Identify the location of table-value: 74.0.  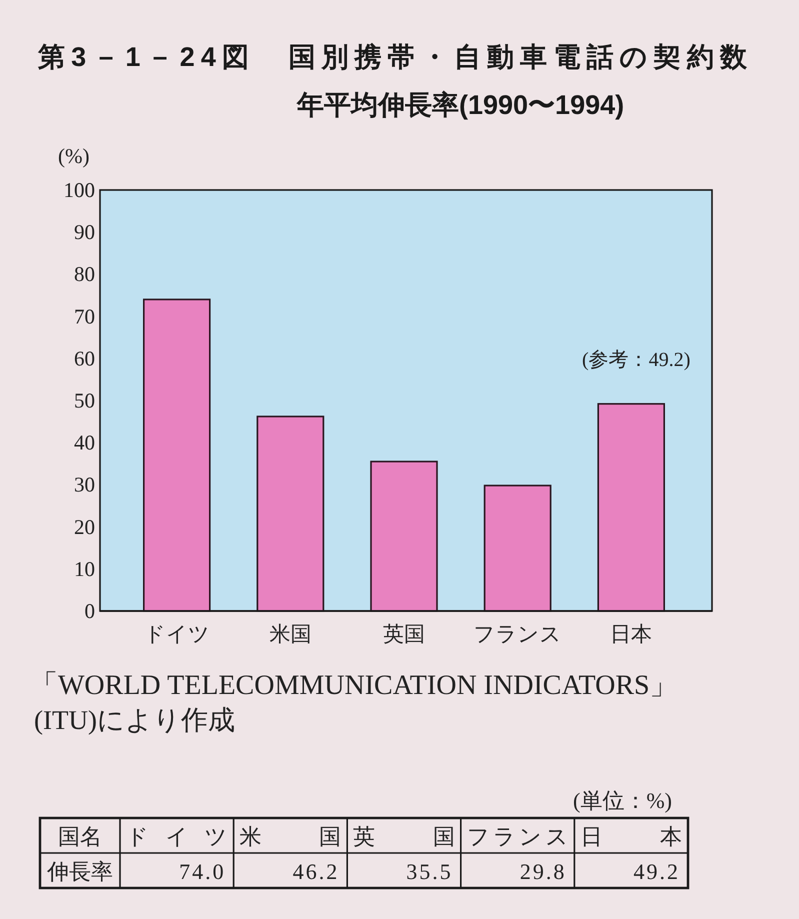
(202, 871).